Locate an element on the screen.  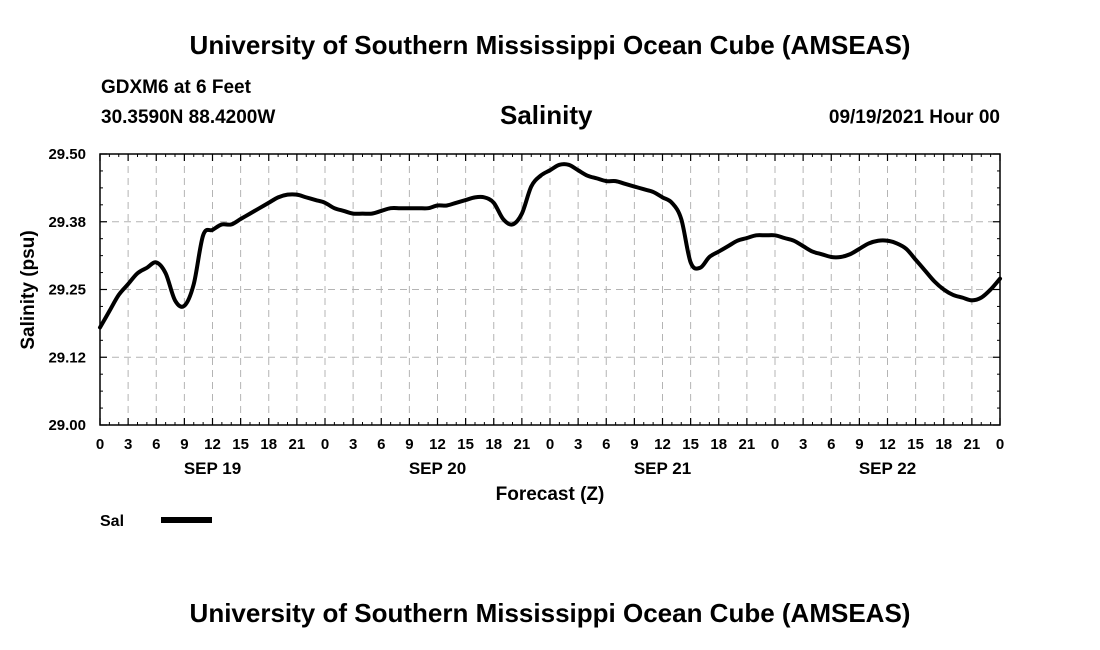
date-label: SEP 19 is located at coordinates (212, 468).